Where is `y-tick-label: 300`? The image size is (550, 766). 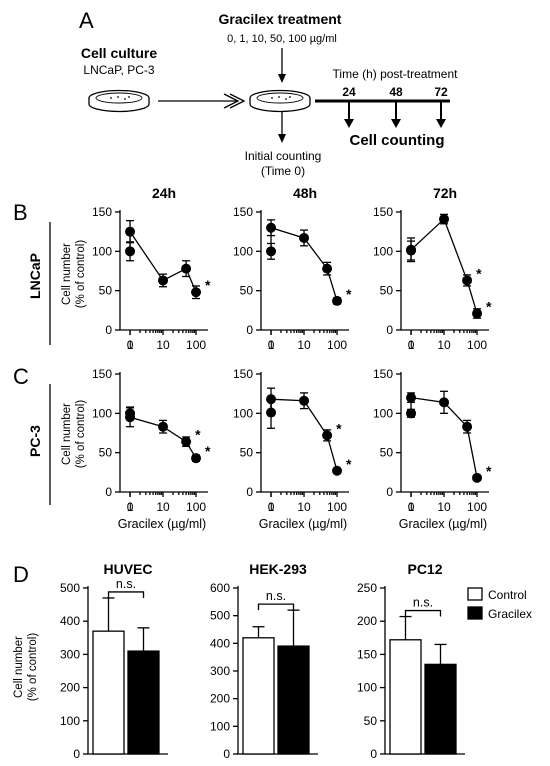 y-tick-label: 300 is located at coordinates (220, 671).